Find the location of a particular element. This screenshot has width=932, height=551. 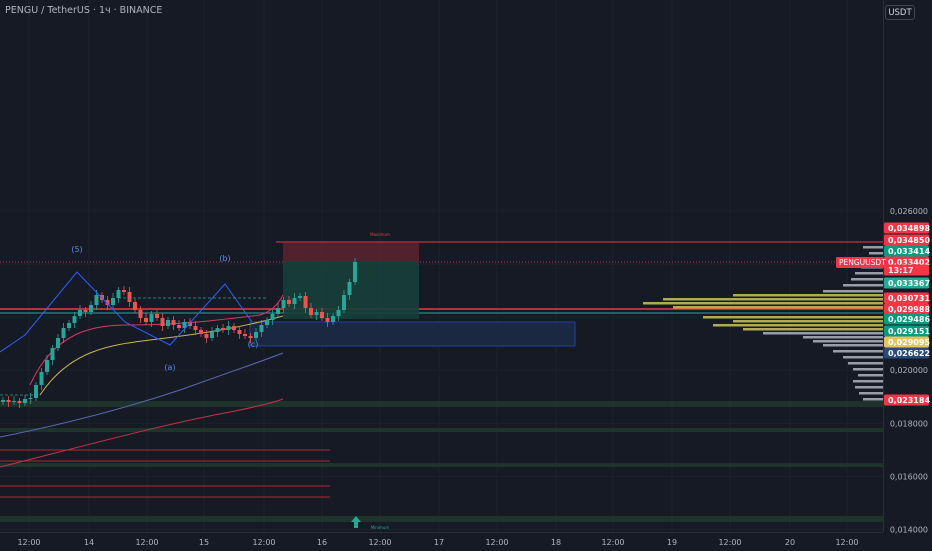

symbol-title: PENGU / TetherUS · 1ч · BINANCE is located at coordinates (84, 10).